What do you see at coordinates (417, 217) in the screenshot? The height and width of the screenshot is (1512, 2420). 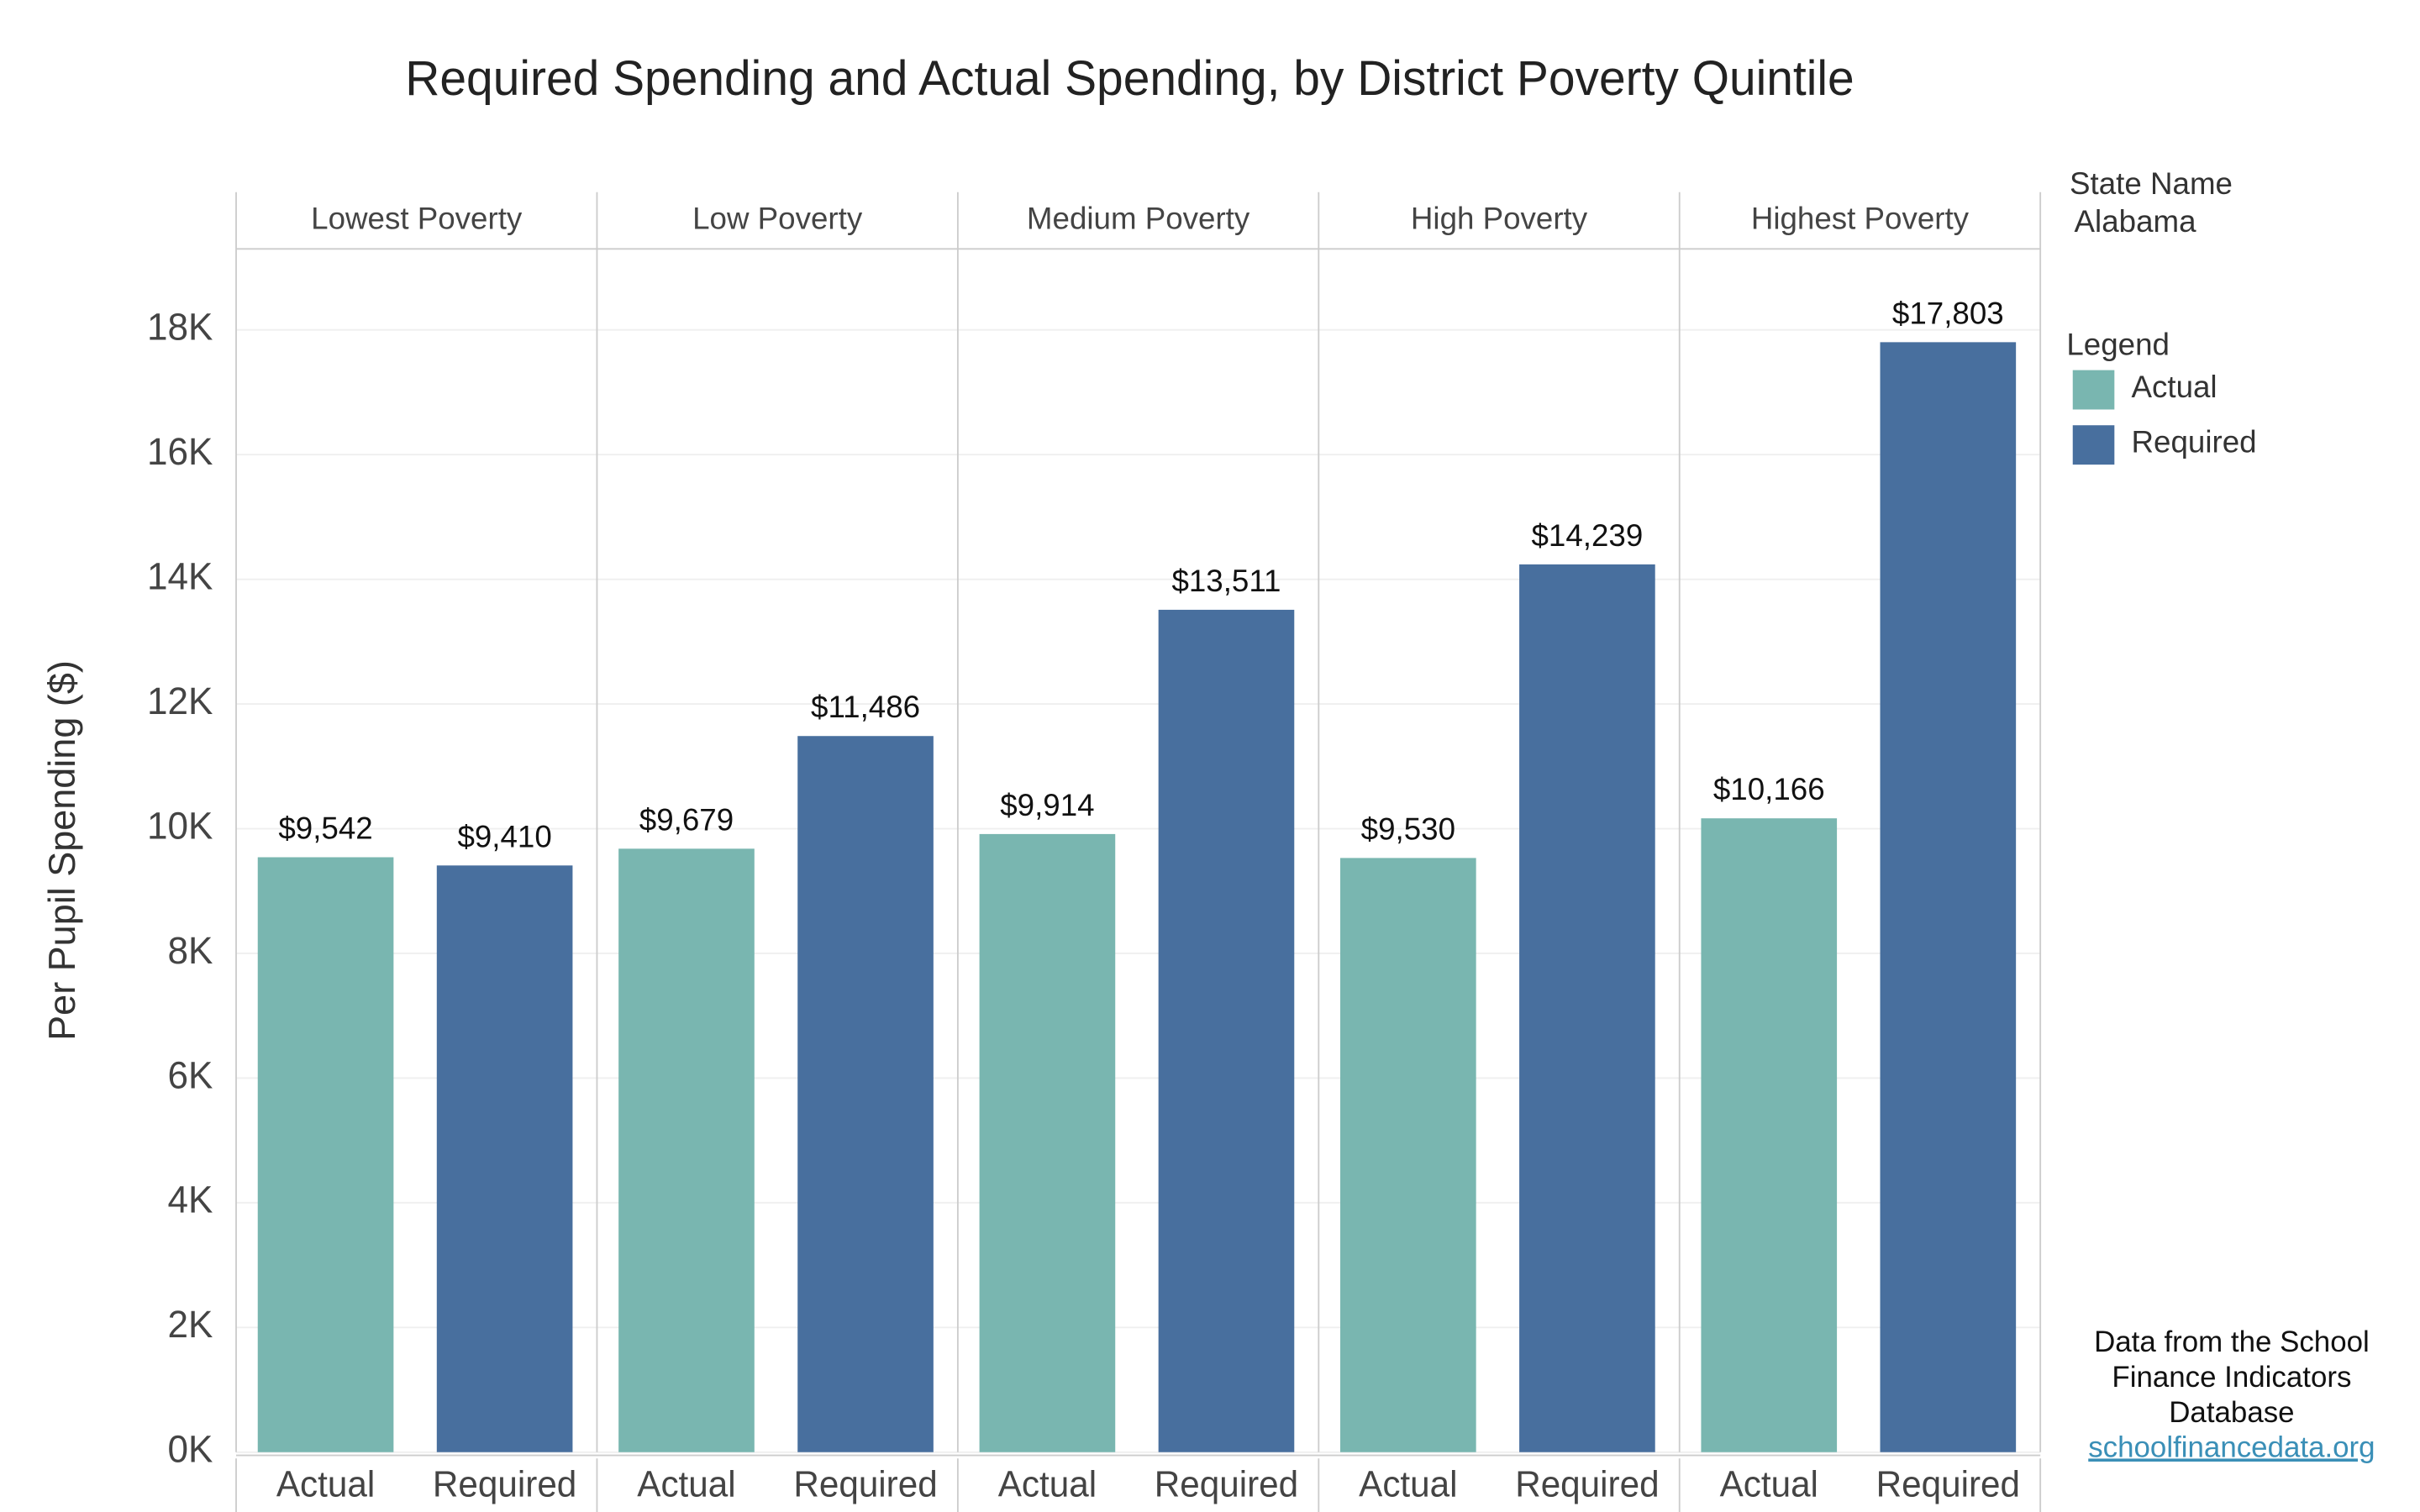 I see `facet-label: Lowest Poverty` at bounding box center [417, 217].